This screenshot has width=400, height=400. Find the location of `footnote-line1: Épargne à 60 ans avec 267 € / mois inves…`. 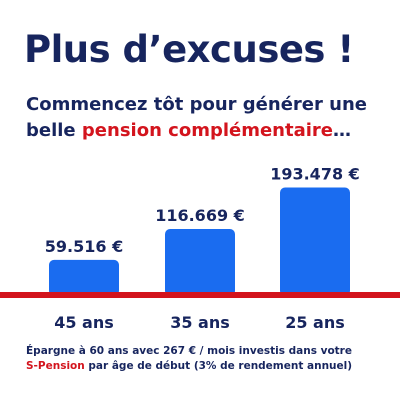

footnote-line1: Épargne à 60 ans avec 267 € / mois inves… is located at coordinates (189, 351).